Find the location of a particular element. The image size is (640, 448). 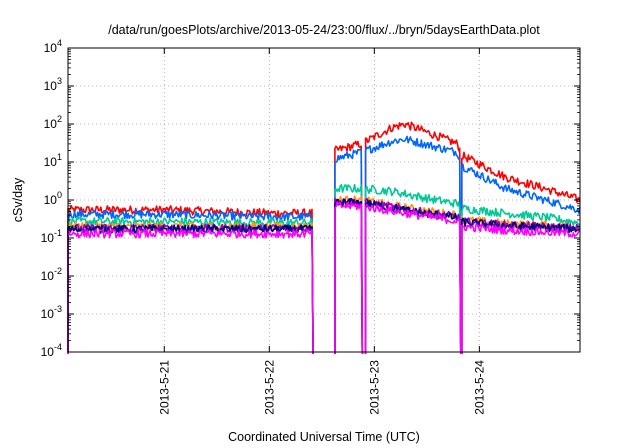

y-tick-exponent: -4 is located at coordinates (58, 347).